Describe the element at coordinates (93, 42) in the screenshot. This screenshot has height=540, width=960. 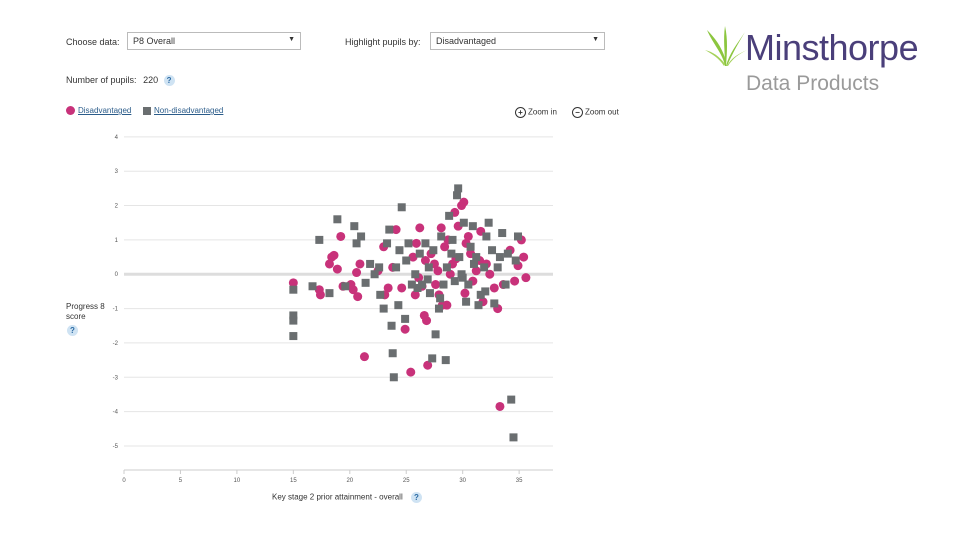
I see `choose-data-label: Choose data:` at that location.